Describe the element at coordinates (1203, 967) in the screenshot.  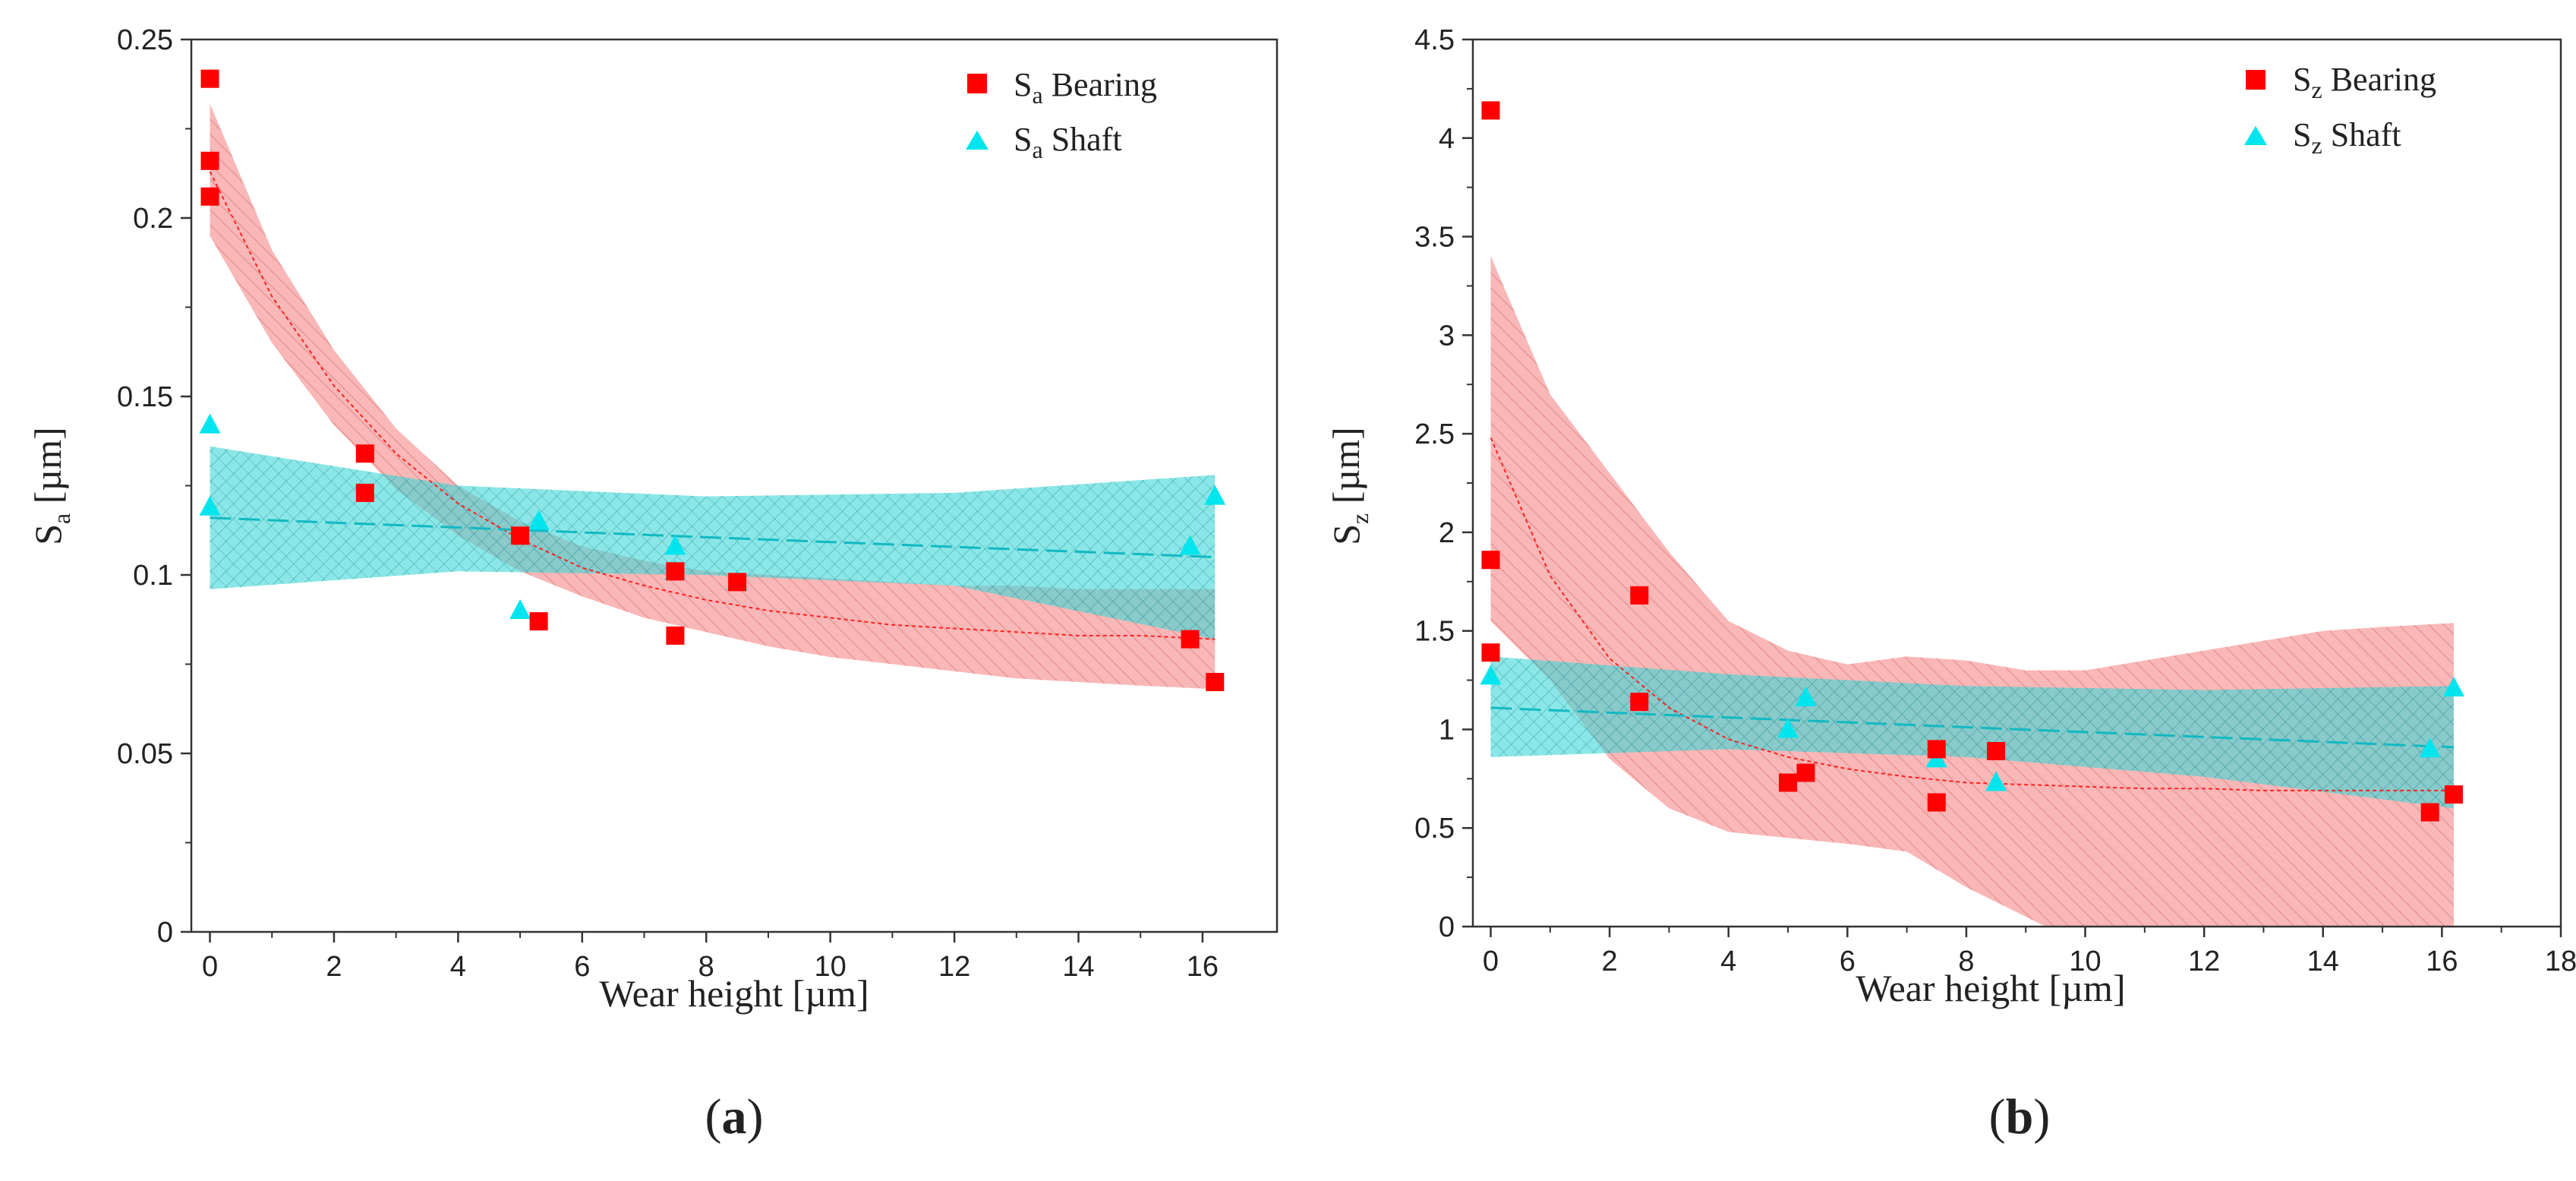
I see `panel-a-x-tick-label: 16` at that location.